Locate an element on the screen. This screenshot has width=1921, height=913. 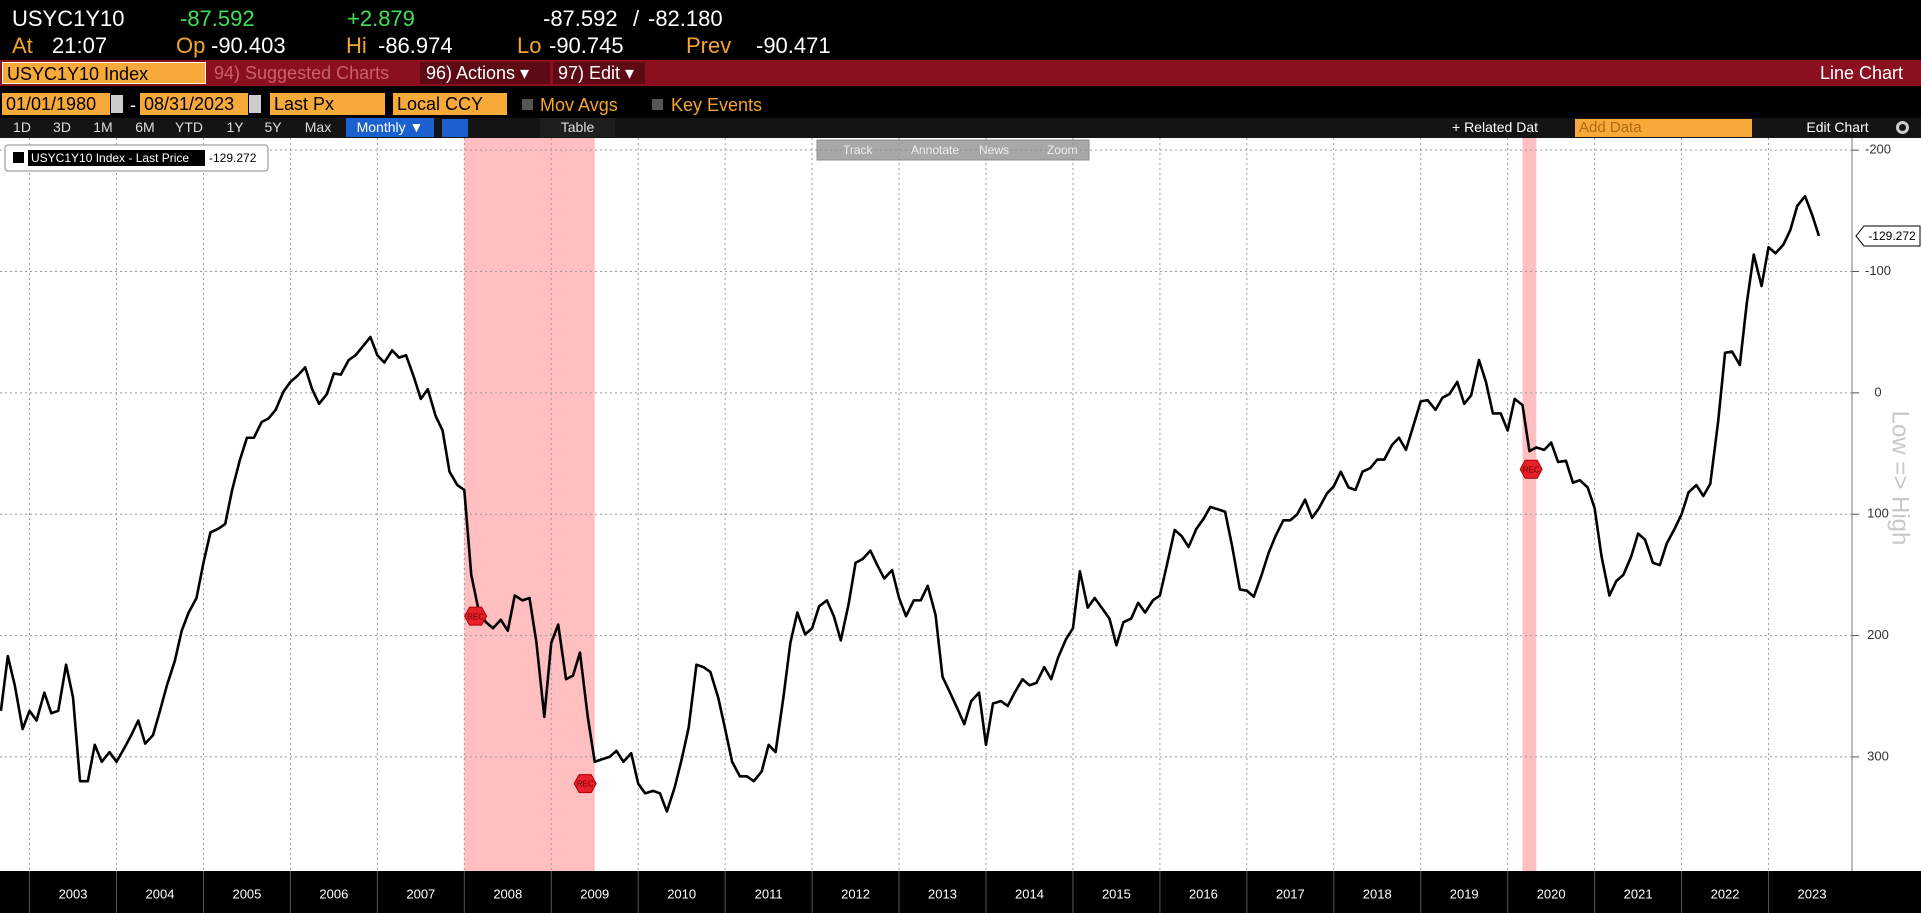
x-tick-label: 2008 is located at coordinates (507, 893).